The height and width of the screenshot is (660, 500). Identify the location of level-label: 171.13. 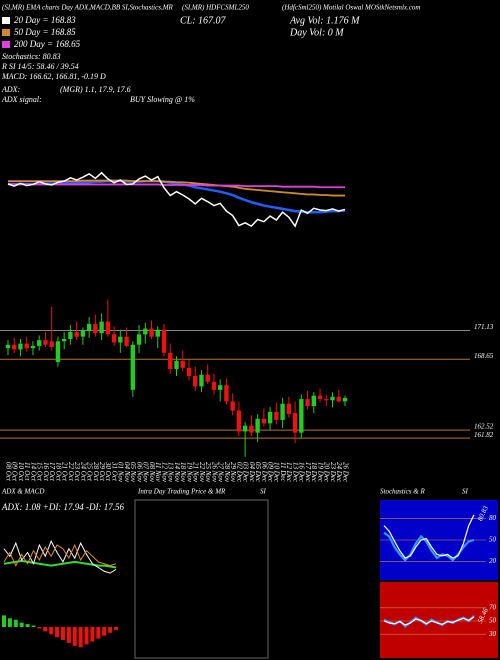
(484, 327).